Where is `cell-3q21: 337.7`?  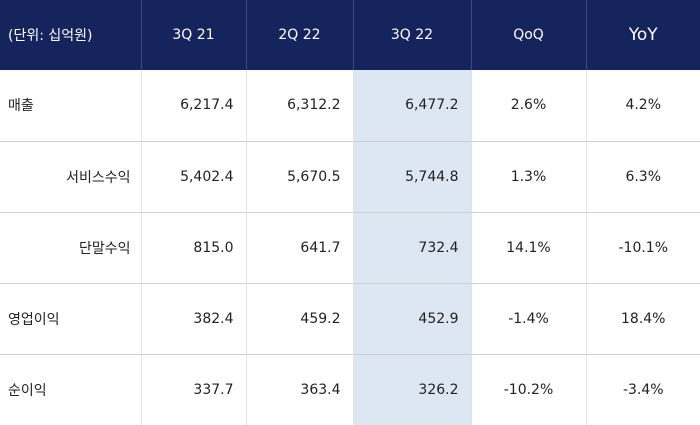
cell-3q21: 337.7 is located at coordinates (193, 389).